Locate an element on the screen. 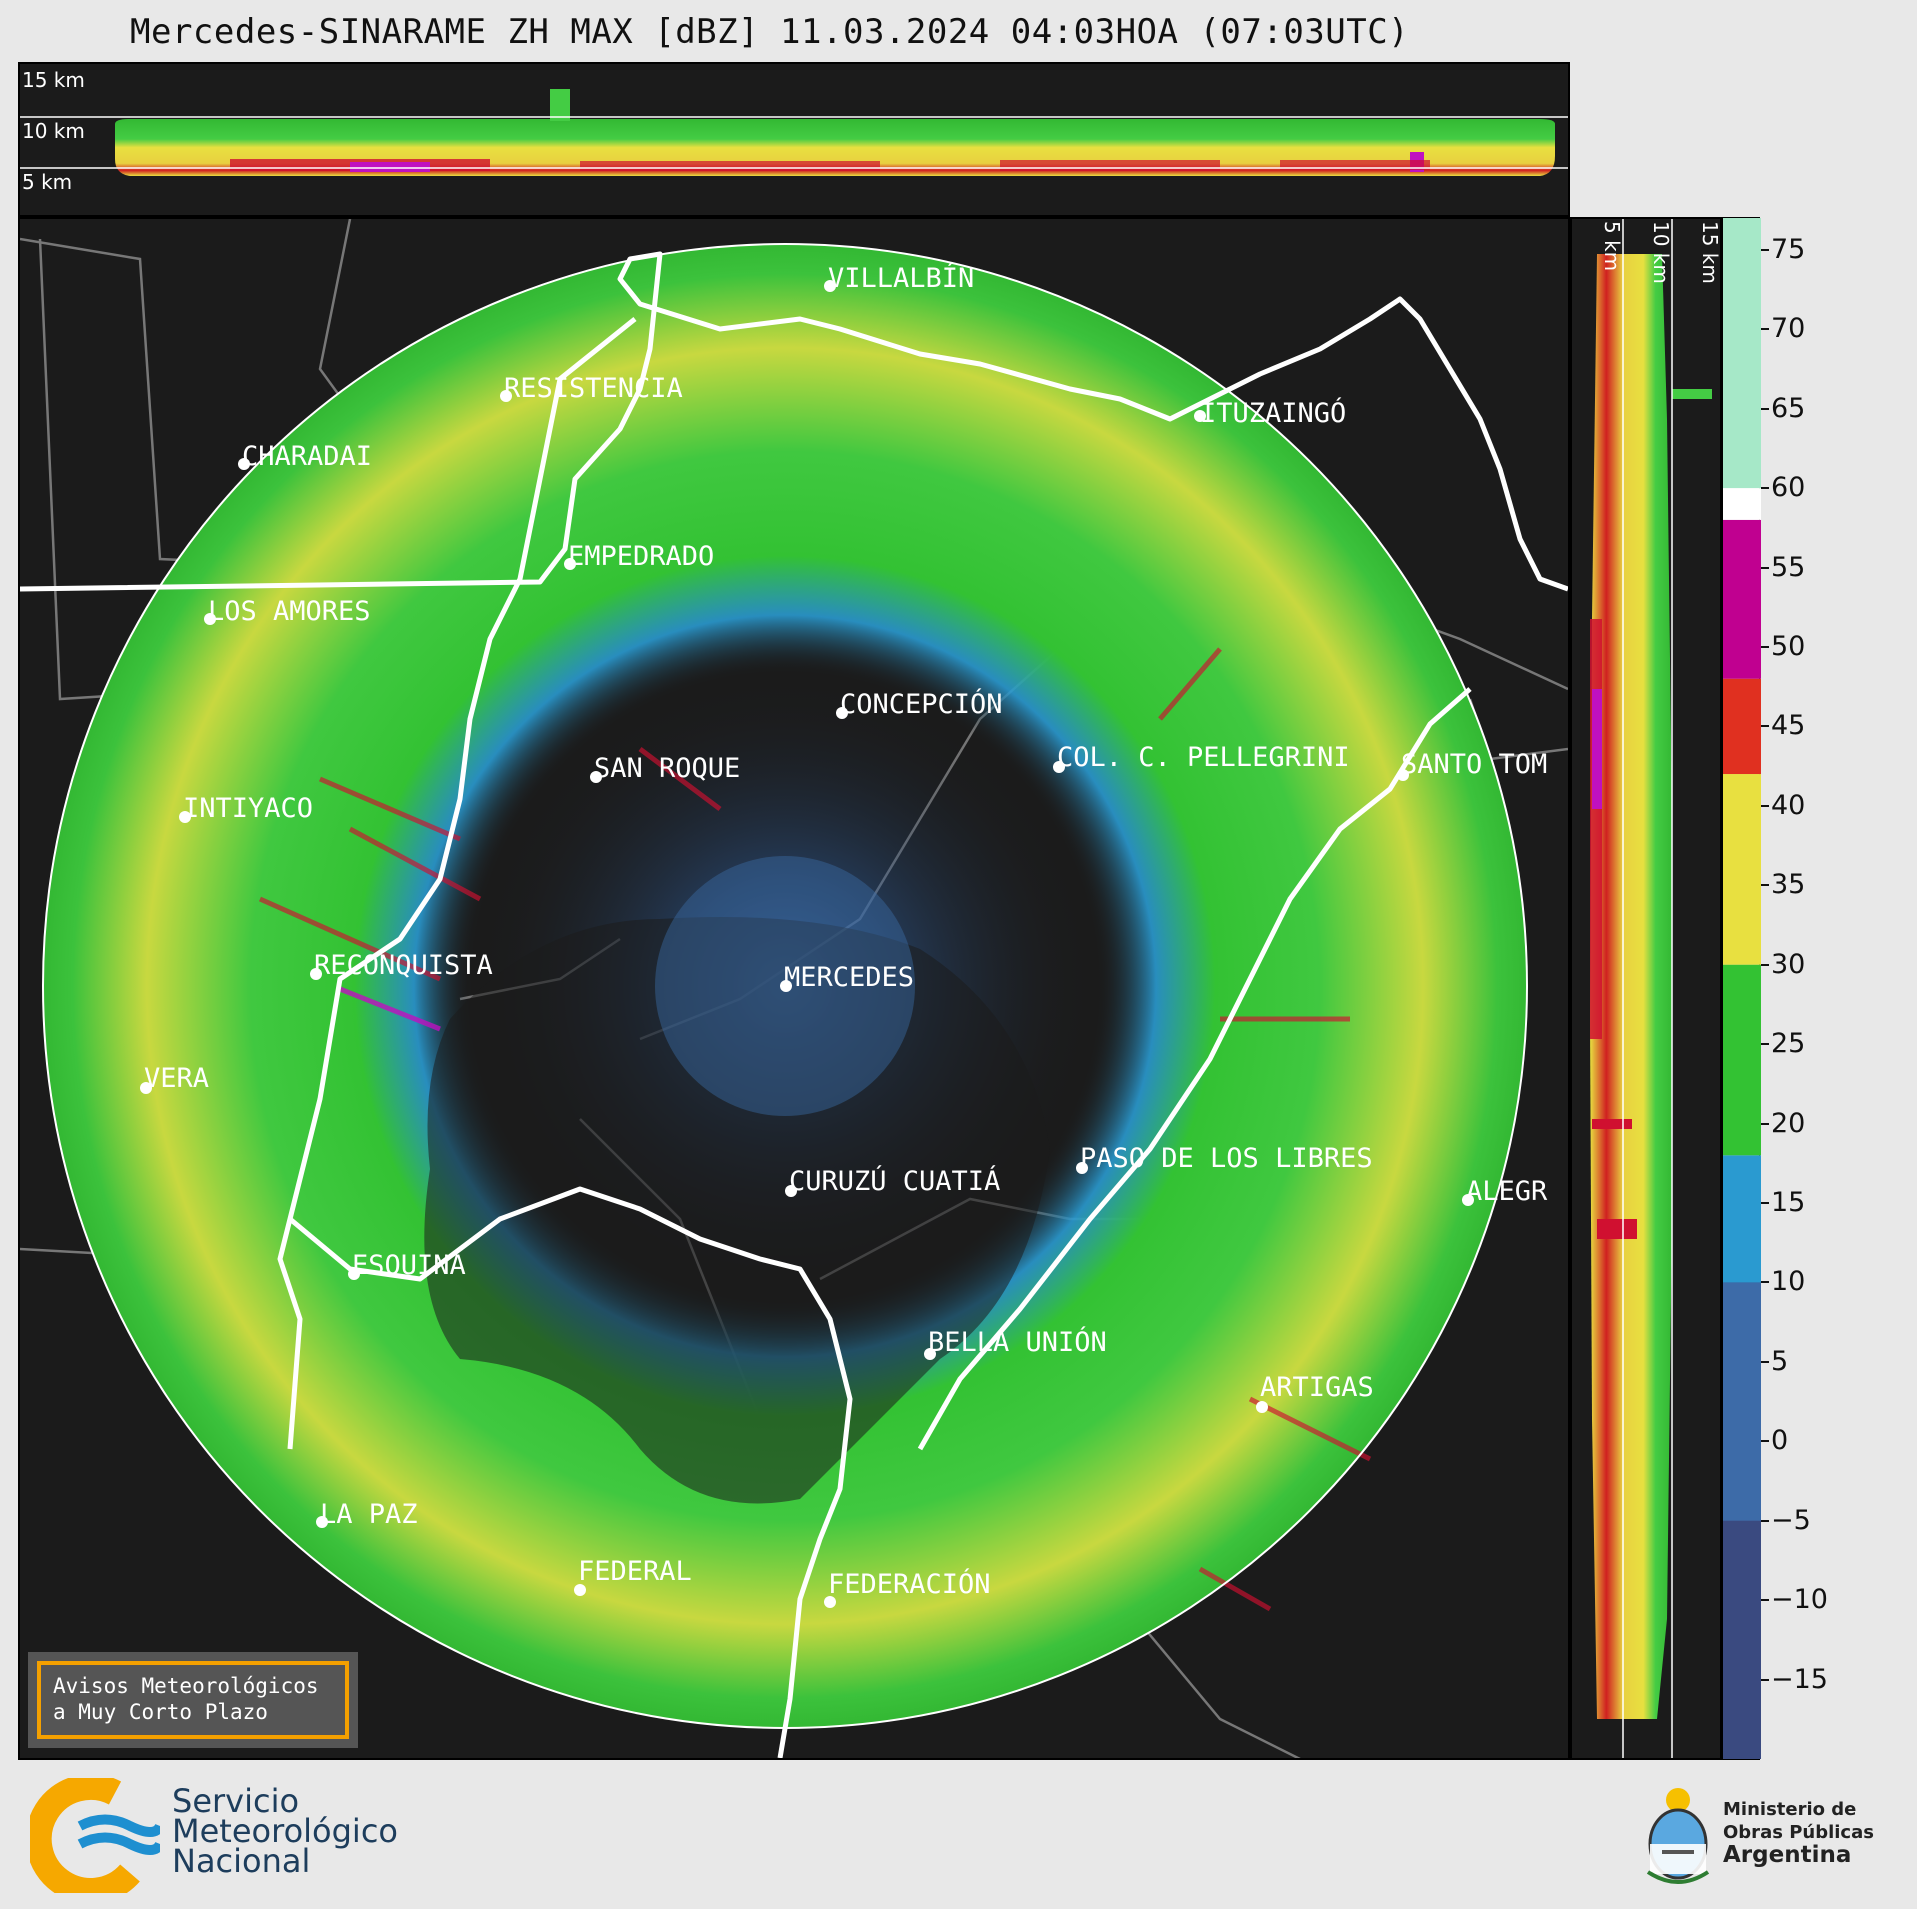 This screenshot has height=1909, width=1917. colorbar-tick-label: 50 is located at coordinates (1788, 646).